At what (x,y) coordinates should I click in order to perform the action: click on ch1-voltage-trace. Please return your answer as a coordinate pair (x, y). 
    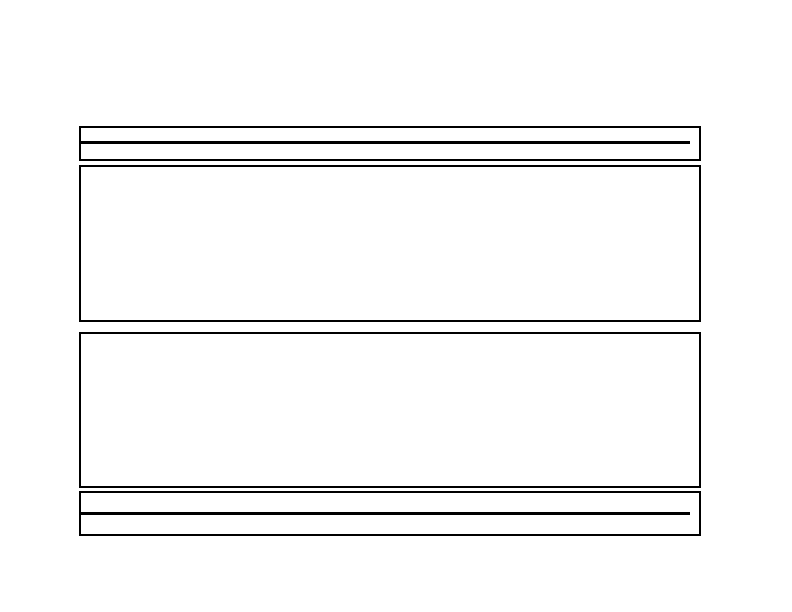
    Looking at the image, I should click on (385, 142).